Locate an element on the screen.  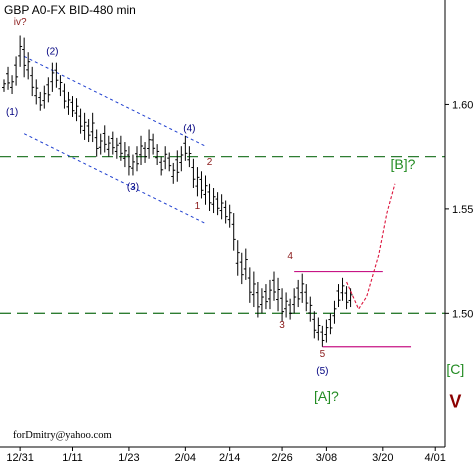
wave-label: (2) is located at coordinates (52, 51).